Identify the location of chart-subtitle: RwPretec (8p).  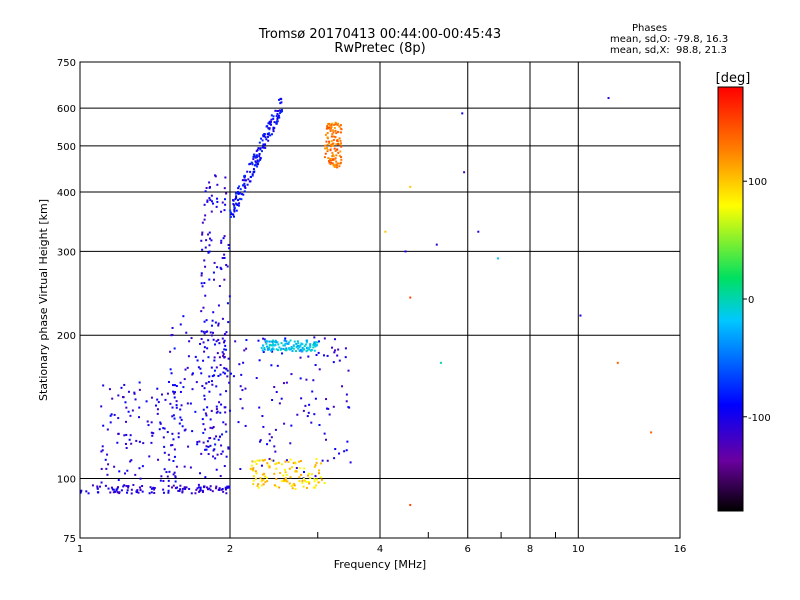
(380, 48).